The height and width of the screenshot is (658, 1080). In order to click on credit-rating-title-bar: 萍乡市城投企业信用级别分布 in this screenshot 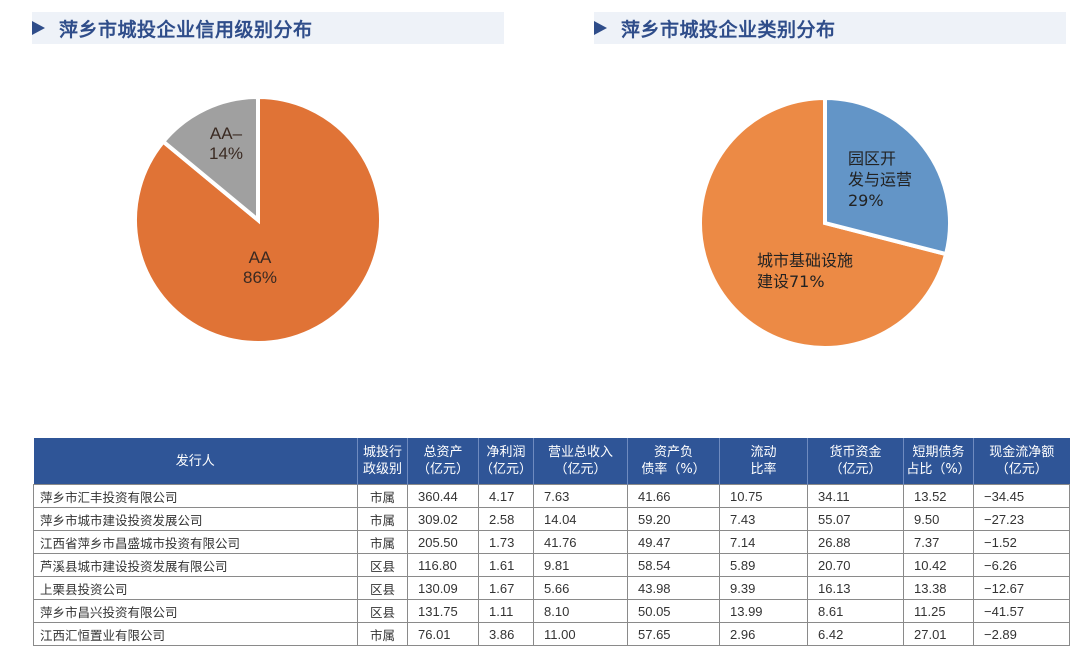, I will do `click(268, 28)`.